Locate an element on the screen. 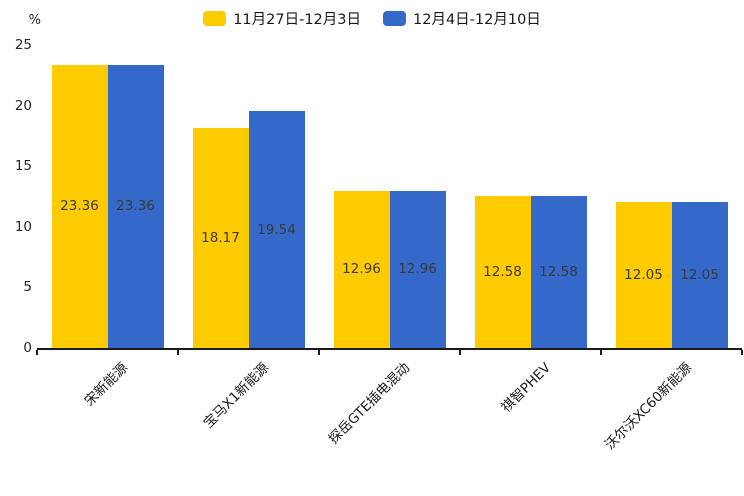 The width and height of the screenshot is (744, 496). bar: 18.17 is located at coordinates (220, 237).